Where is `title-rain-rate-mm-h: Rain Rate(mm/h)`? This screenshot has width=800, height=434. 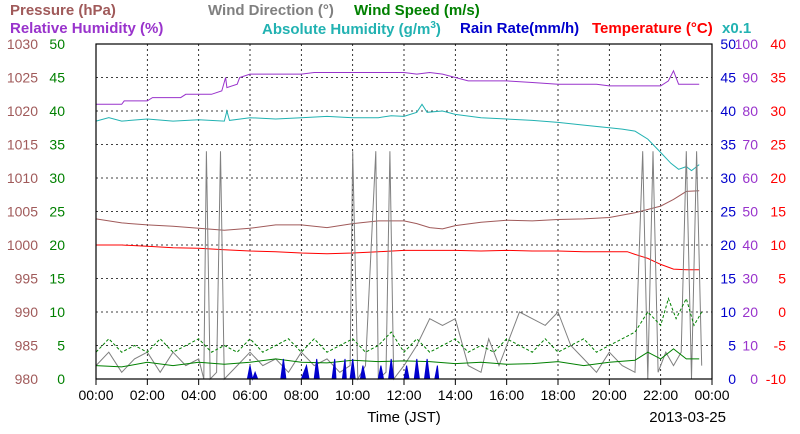
title-rain-rate-mm-h: Rain Rate(mm/h) is located at coordinates (519, 28).